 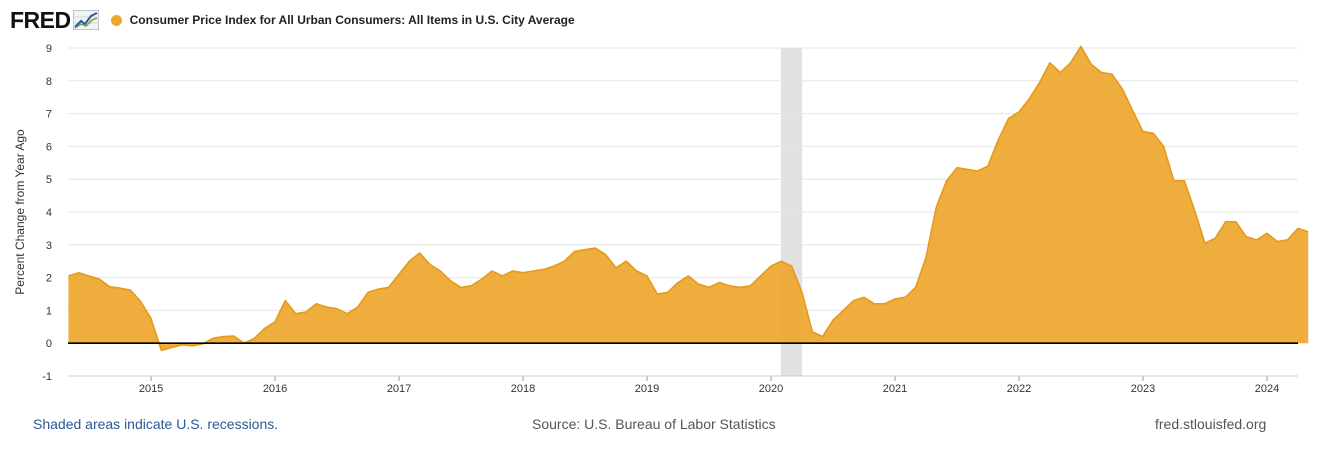 What do you see at coordinates (116, 20) in the screenshot?
I see `legend-marker` at bounding box center [116, 20].